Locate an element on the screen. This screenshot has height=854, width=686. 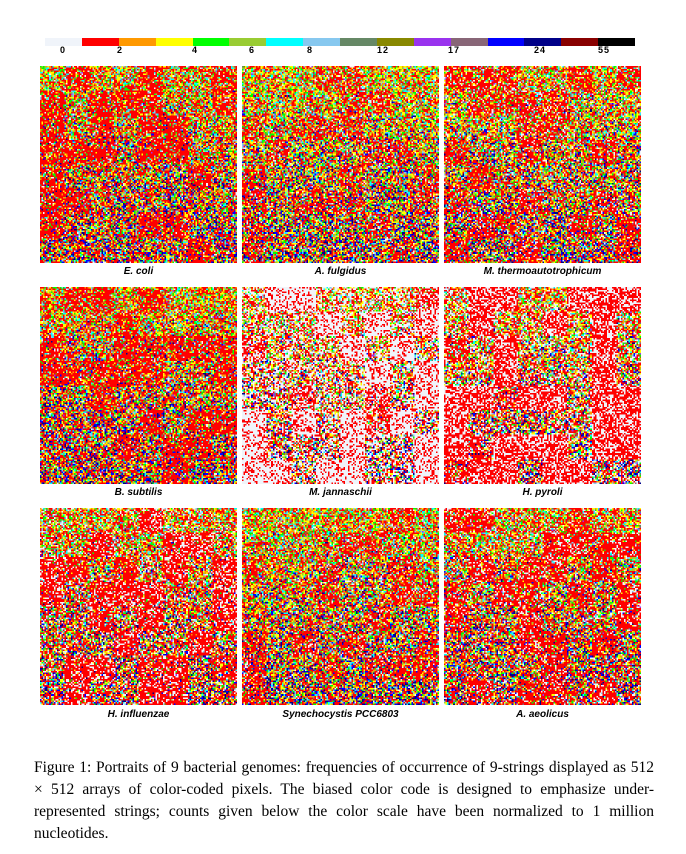
color-scale-tick-label: 4 is located at coordinates (195, 50).